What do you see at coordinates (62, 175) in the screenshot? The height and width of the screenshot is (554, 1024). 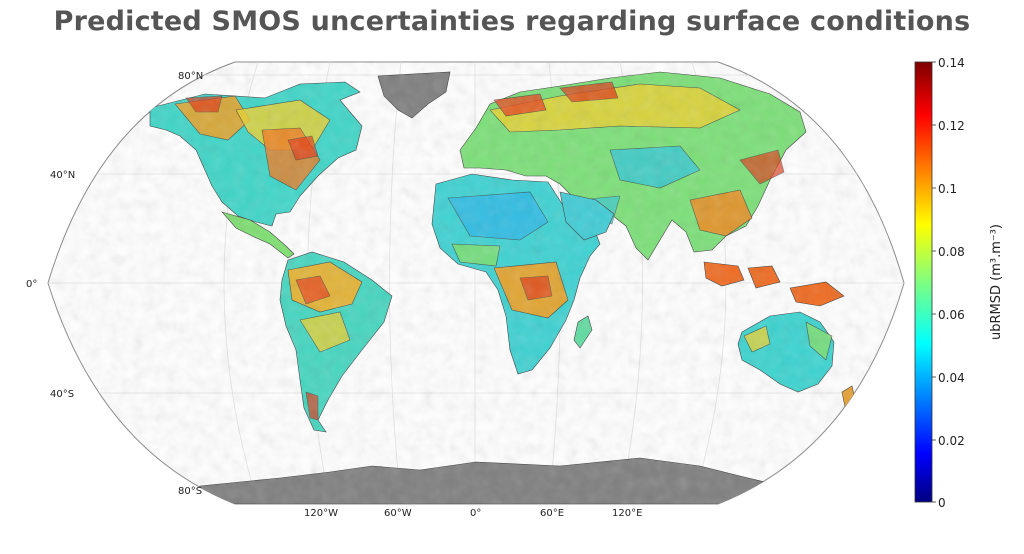 I see `lat-label-40n: 40°N` at bounding box center [62, 175].